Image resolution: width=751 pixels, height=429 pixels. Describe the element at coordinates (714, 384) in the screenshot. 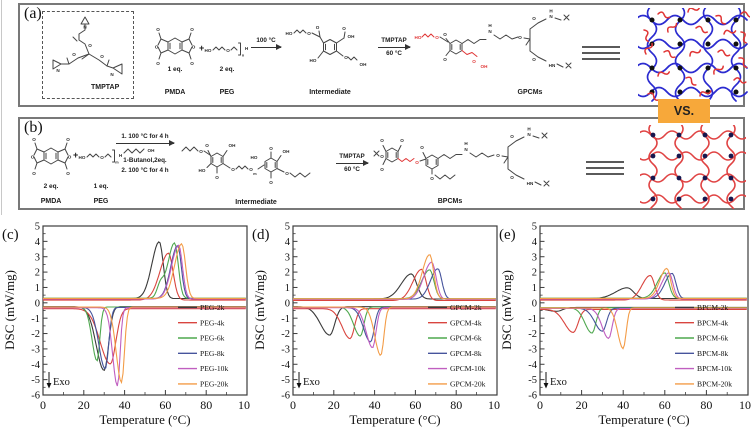

I see `svg-text: BPCM-20k` at that location.